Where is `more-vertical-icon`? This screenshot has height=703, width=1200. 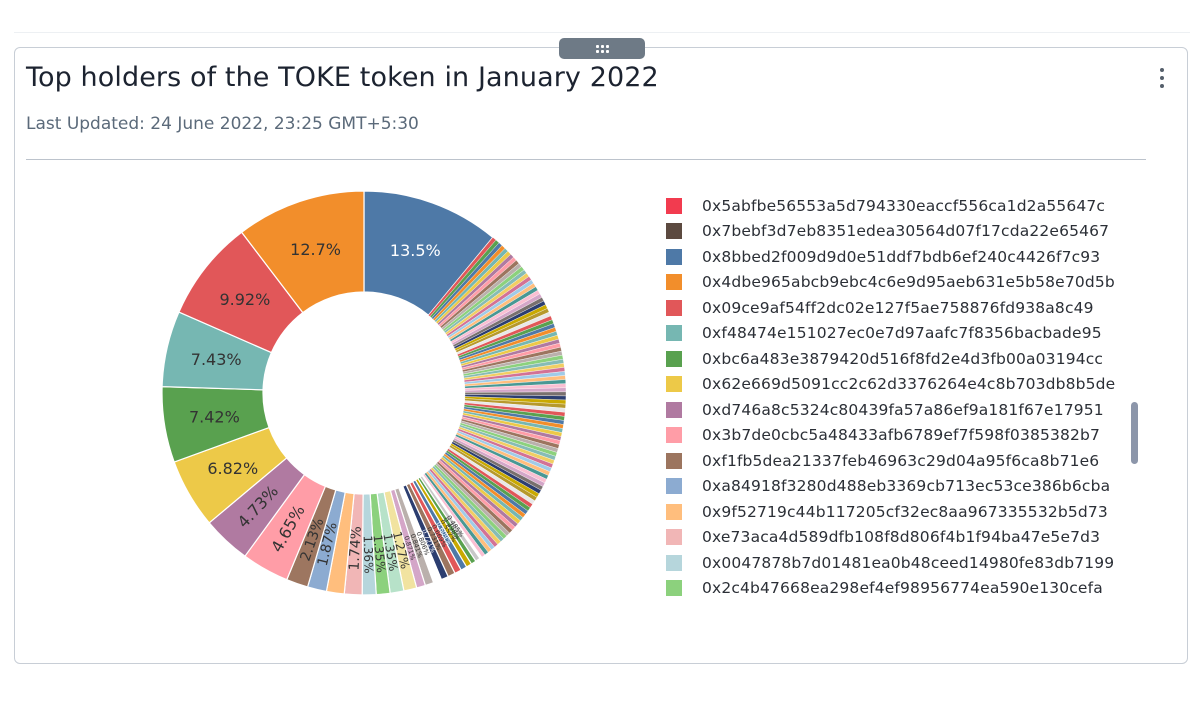 more-vertical-icon is located at coordinates (1162, 78).